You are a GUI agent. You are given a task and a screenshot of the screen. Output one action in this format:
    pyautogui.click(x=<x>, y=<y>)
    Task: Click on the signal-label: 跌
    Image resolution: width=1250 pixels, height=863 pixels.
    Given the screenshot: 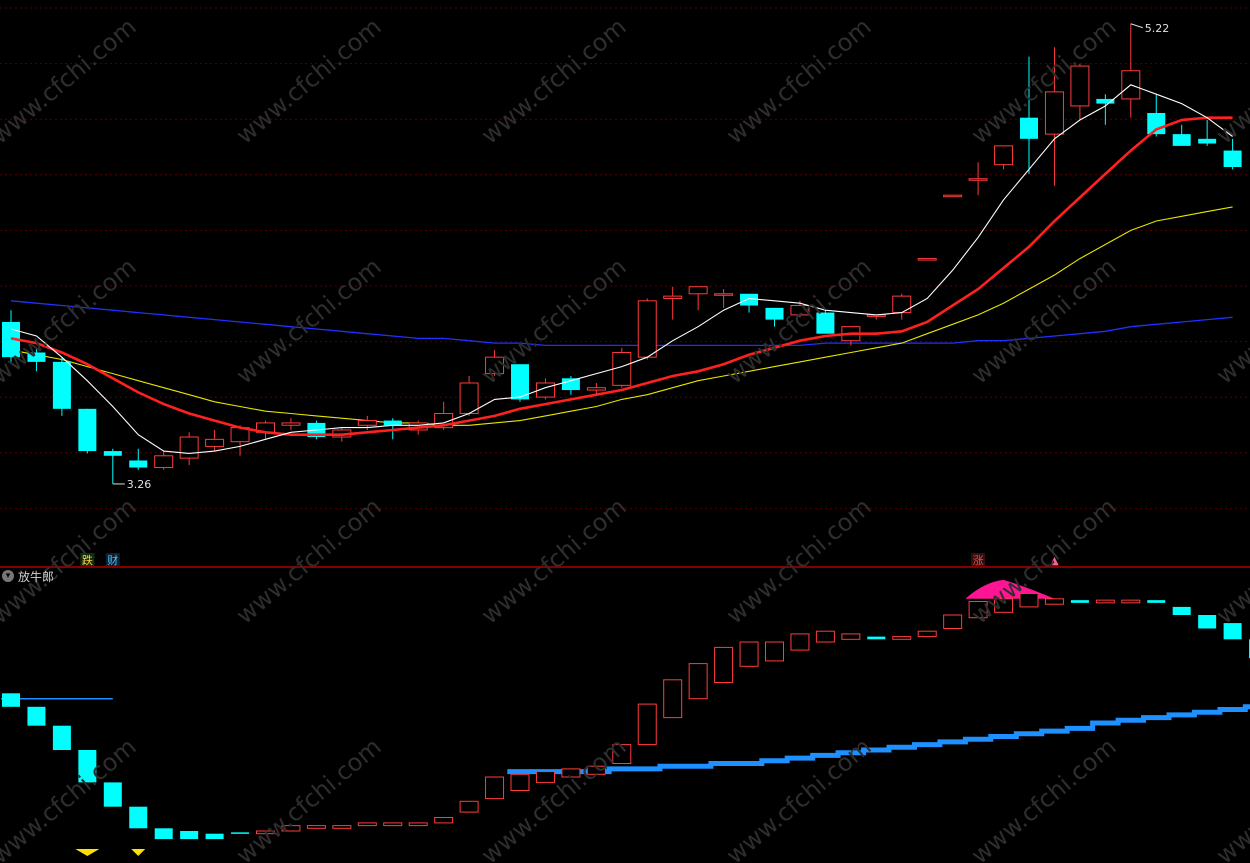 What is the action you would take?
    pyautogui.click(x=87, y=560)
    